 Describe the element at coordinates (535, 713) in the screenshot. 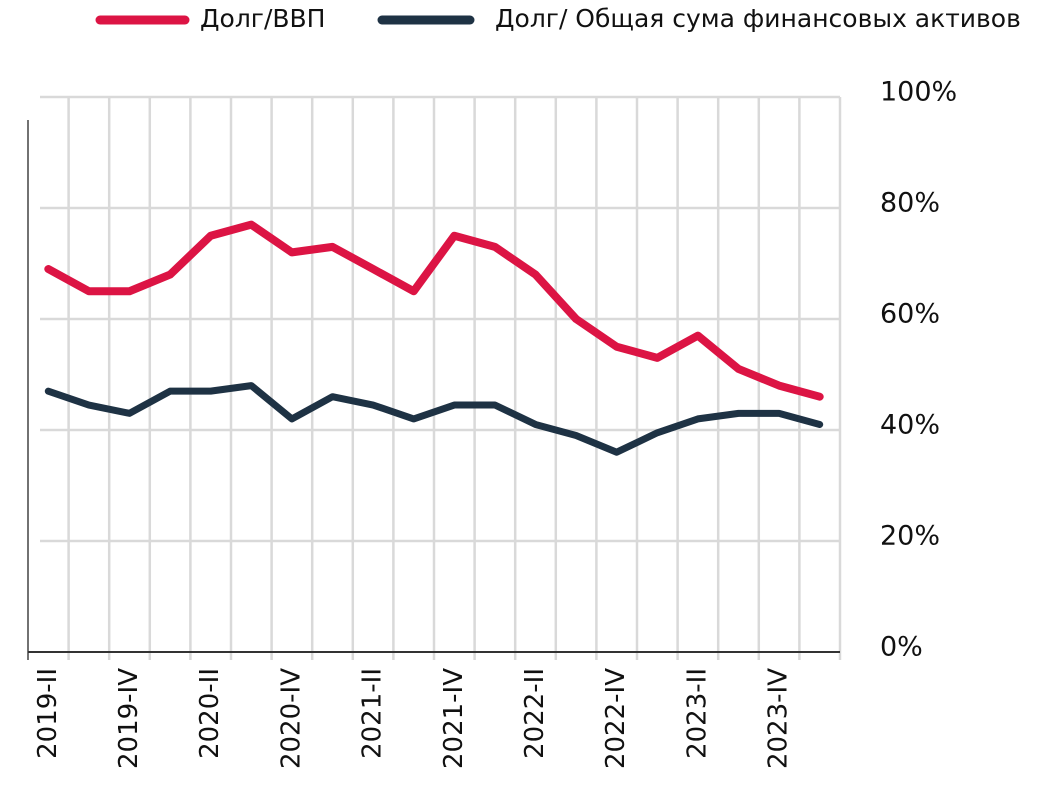

I see `x-tick-label: 2022-II` at that location.